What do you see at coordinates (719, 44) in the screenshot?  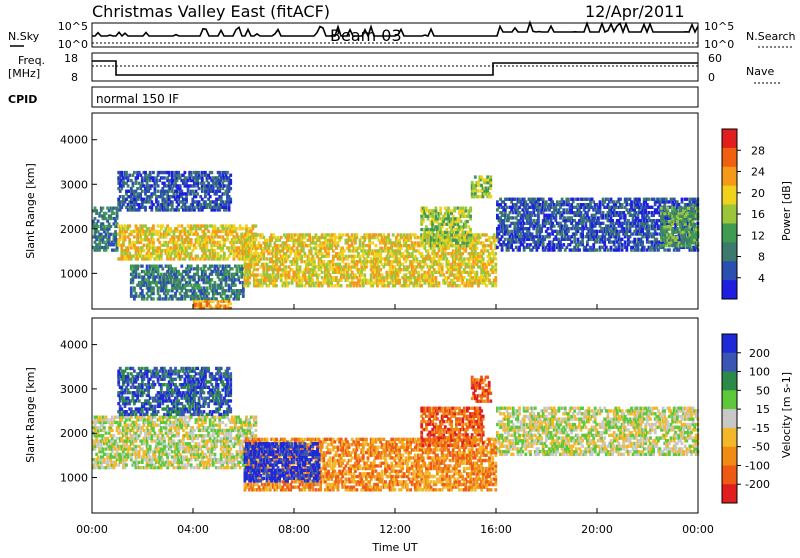 I see `noise-rtick-bottom: 10^0` at bounding box center [719, 44].